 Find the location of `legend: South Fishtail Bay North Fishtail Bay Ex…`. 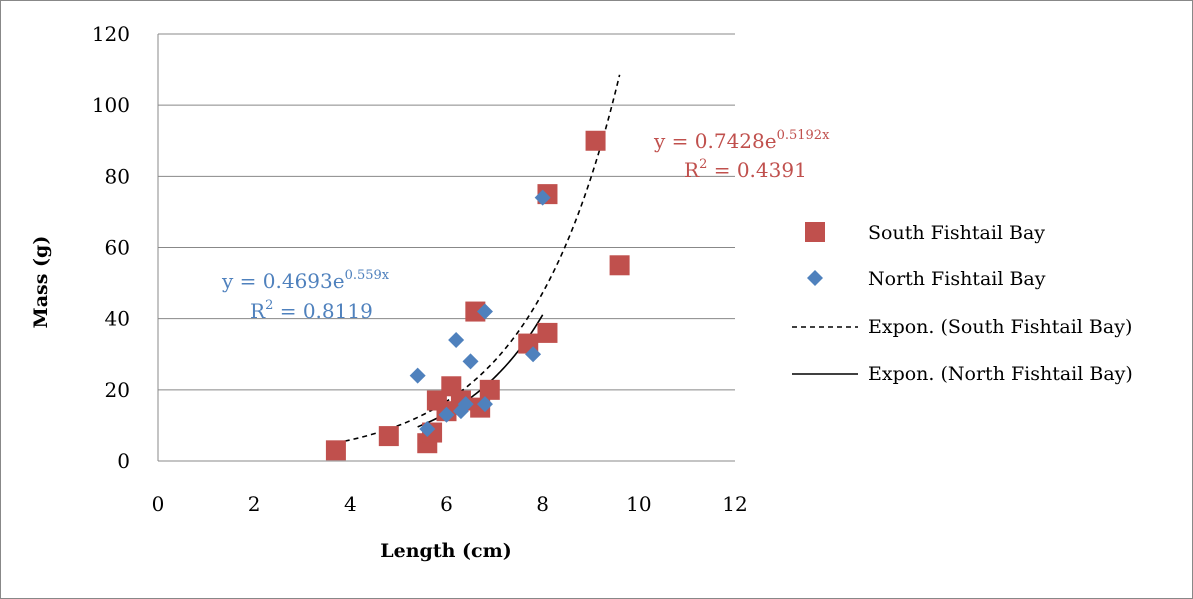

legend: South Fishtail Bay North Fishtail Bay Ex… is located at coordinates (962, 303).